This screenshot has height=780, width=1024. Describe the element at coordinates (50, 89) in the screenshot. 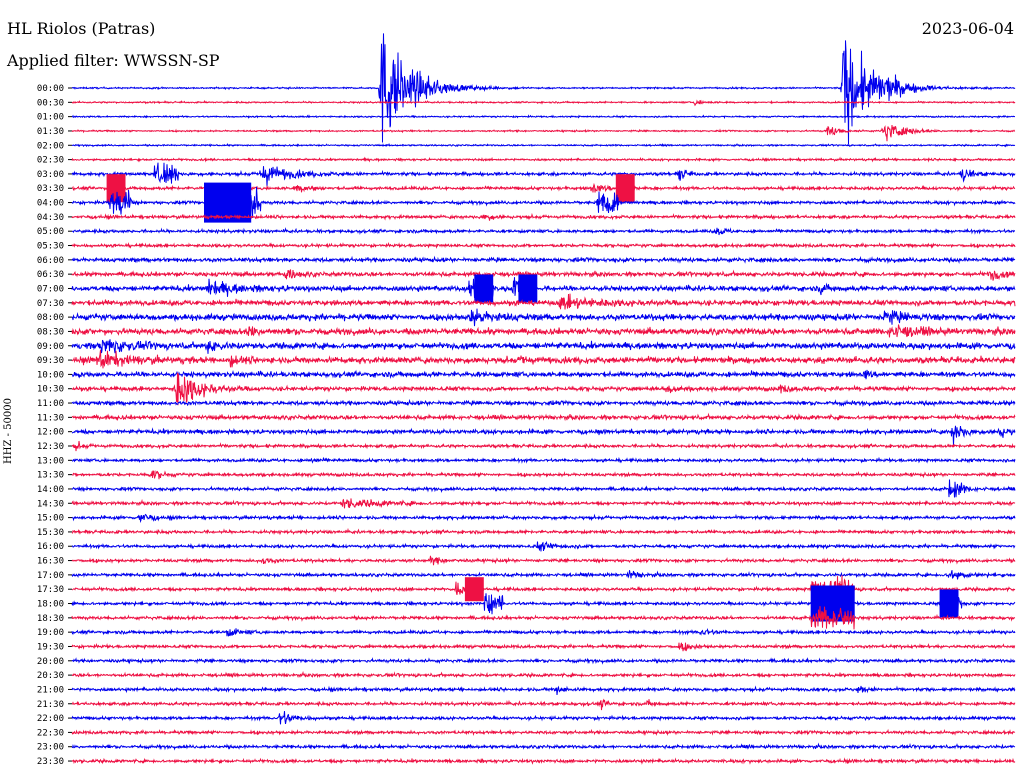

I see `time-tick-label: 00:00` at that location.